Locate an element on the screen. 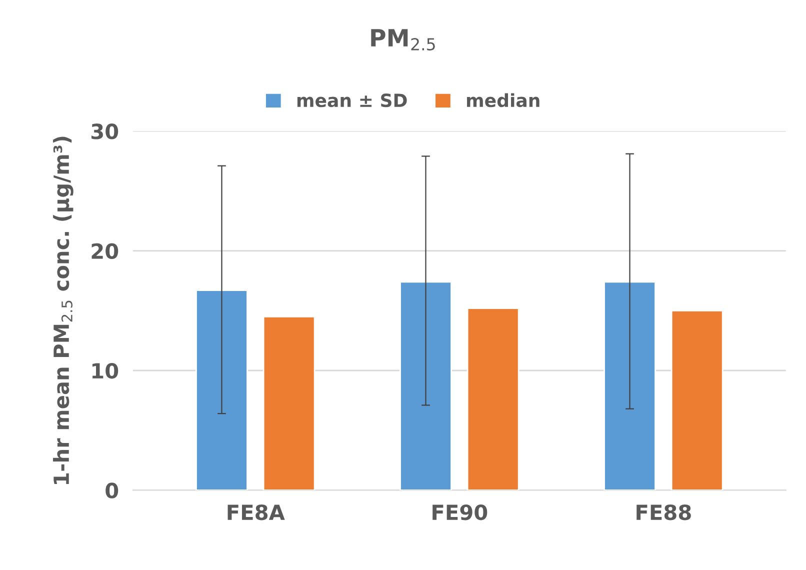 The width and height of the screenshot is (806, 570). x-tick-label: FE90 is located at coordinates (460, 512).